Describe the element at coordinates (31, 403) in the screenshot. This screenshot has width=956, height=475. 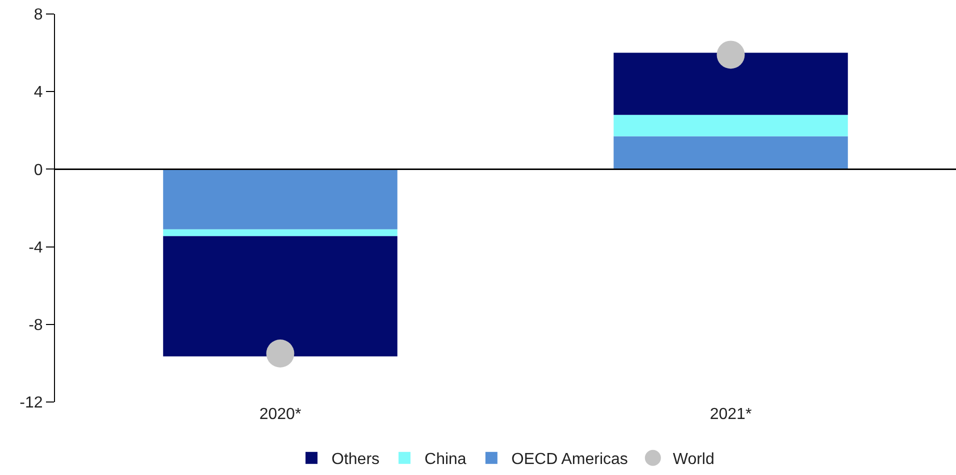
I see `y-tick-label: -12` at that location.